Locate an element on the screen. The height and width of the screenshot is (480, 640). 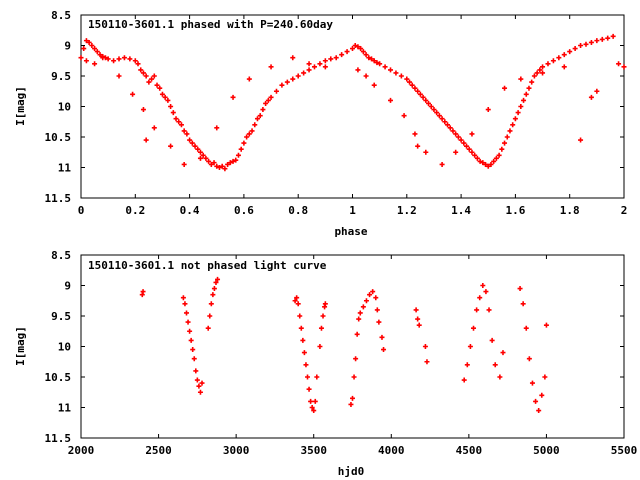
y-tick-label: 8.5 is located at coordinates (61, 255).